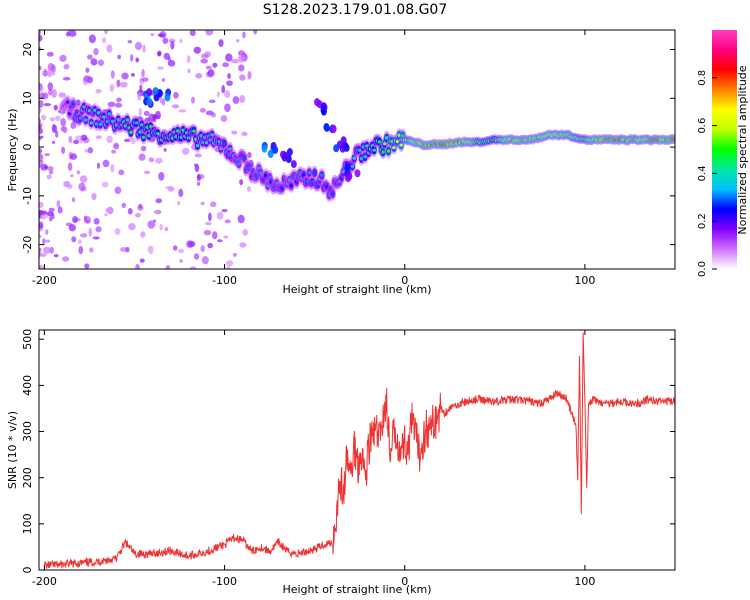 Image resolution: width=750 pixels, height=600 pixels. What do you see at coordinates (356, 589) in the screenshot?
I see `snr-x-label: Height of straight line (km)` at bounding box center [356, 589].